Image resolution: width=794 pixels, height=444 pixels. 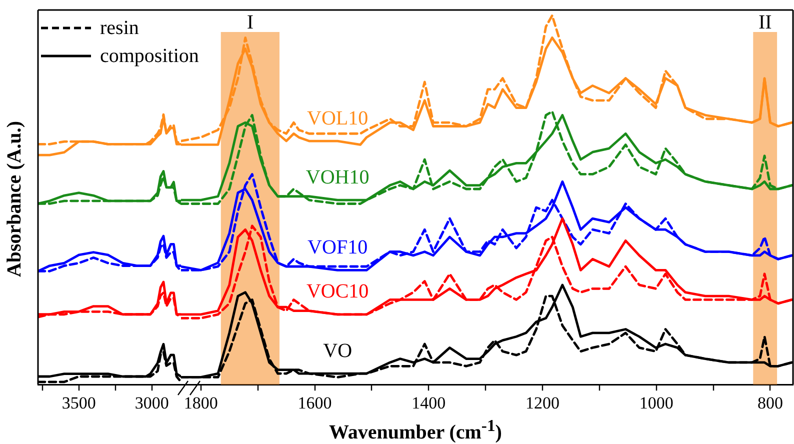 What do you see at coordinates (315, 402) in the screenshot?
I see `x-tick-label: 1600` at bounding box center [315, 402].